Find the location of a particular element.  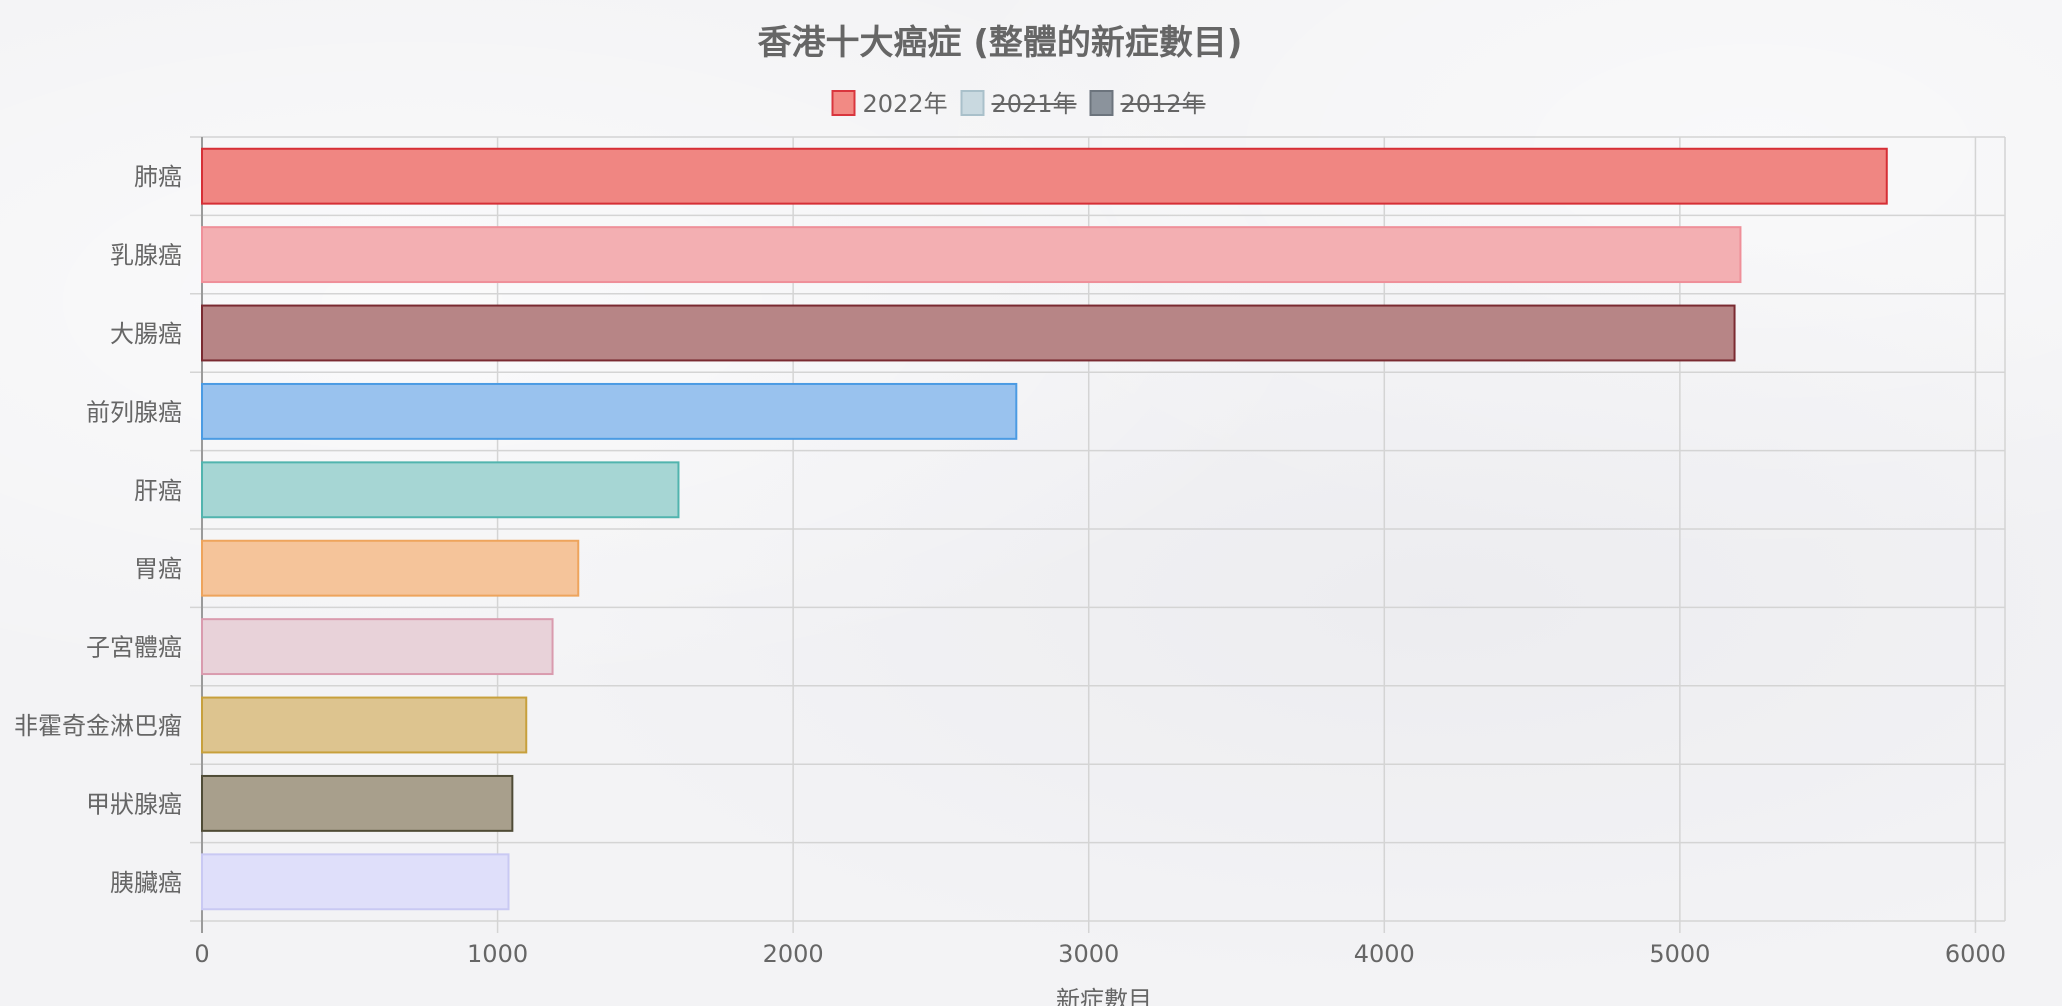

x-tick-label: 3000 is located at coordinates (1088, 954).